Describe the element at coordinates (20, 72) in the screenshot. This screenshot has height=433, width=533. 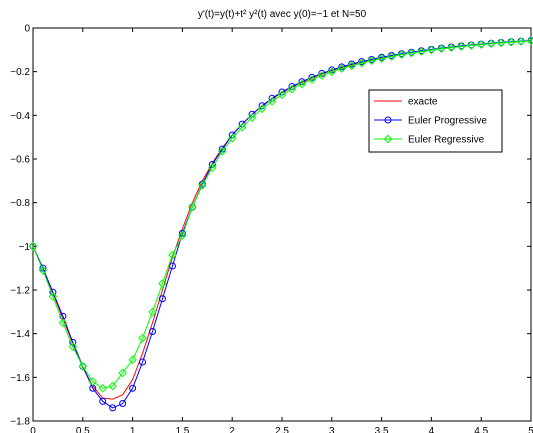
I see `y-tick-label: −0.2` at that location.